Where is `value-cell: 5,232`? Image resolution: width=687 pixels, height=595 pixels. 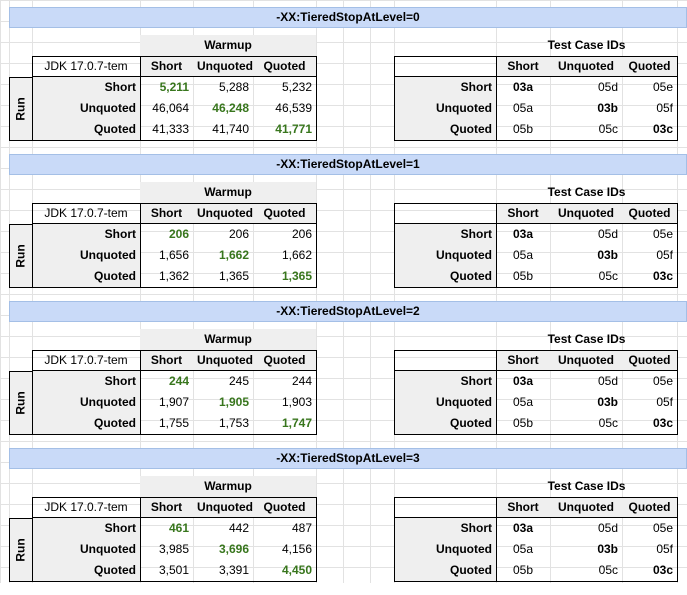
value-cell: 5,232 is located at coordinates (296, 87).